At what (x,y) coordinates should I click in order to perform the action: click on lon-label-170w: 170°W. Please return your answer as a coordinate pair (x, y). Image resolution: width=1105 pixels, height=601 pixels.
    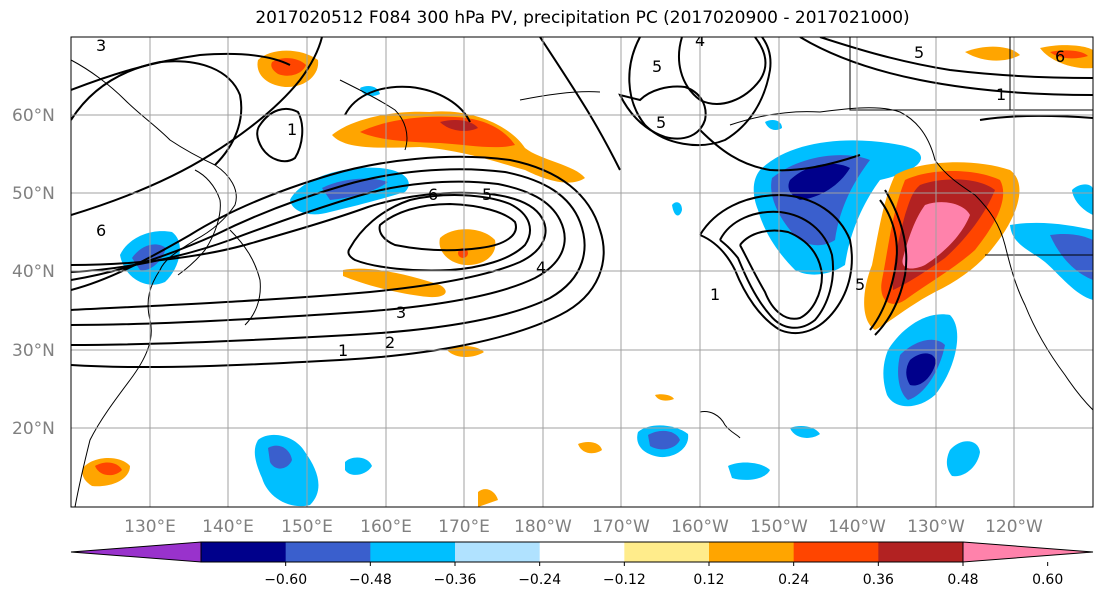
    Looking at the image, I should click on (621, 527).